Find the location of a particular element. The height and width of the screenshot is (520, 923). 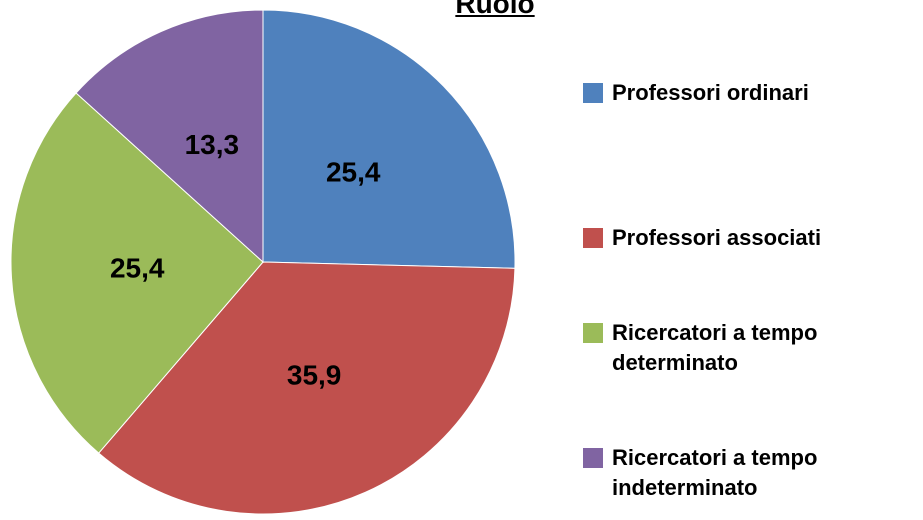

data-label: 35,9 is located at coordinates (314, 375).